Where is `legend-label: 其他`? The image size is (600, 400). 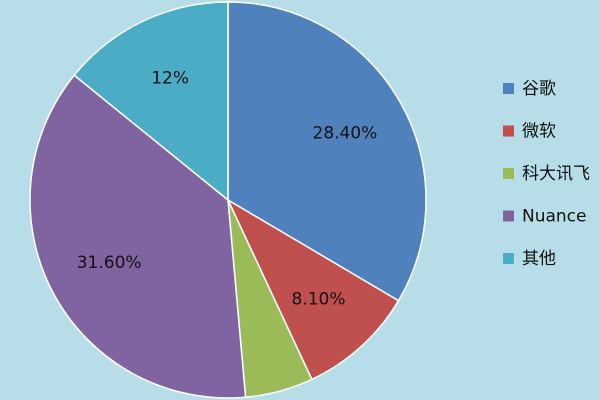 legend-label: 其他 is located at coordinates (539, 259).